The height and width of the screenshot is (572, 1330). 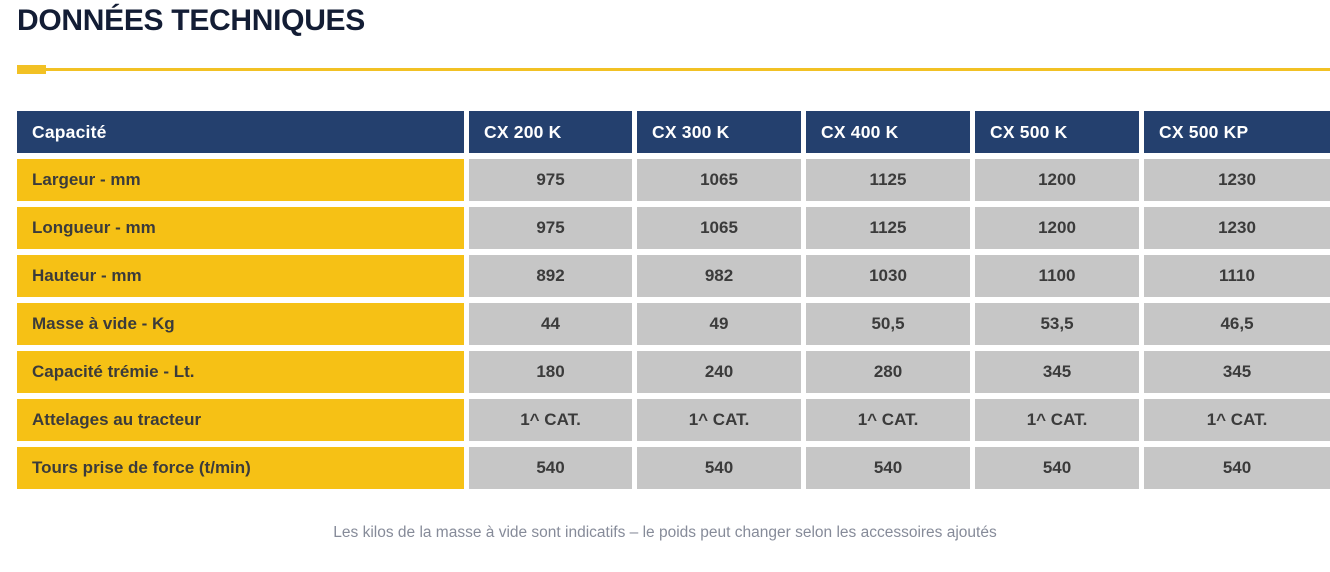 I want to click on title-underline-accent, so click(x=31, y=69).